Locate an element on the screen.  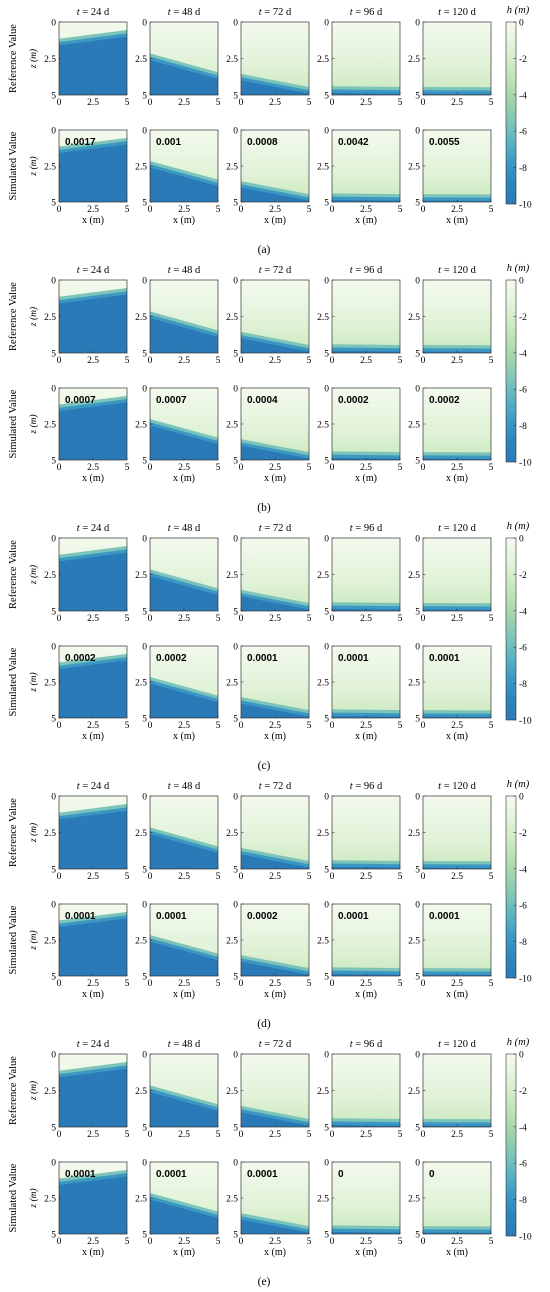
colorbar-tick-label: 0 is located at coordinates (521, 798).